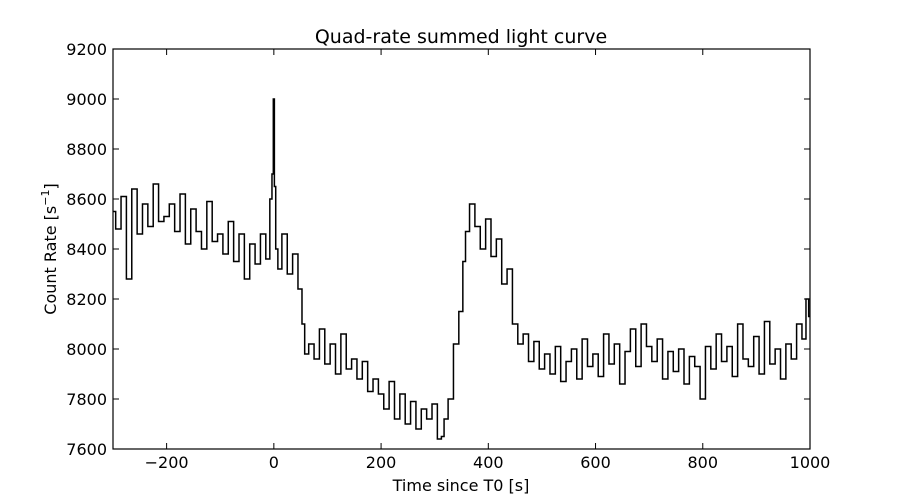 This screenshot has height=500, width=900. I want to click on x-tick-label: 1000, so click(810, 462).